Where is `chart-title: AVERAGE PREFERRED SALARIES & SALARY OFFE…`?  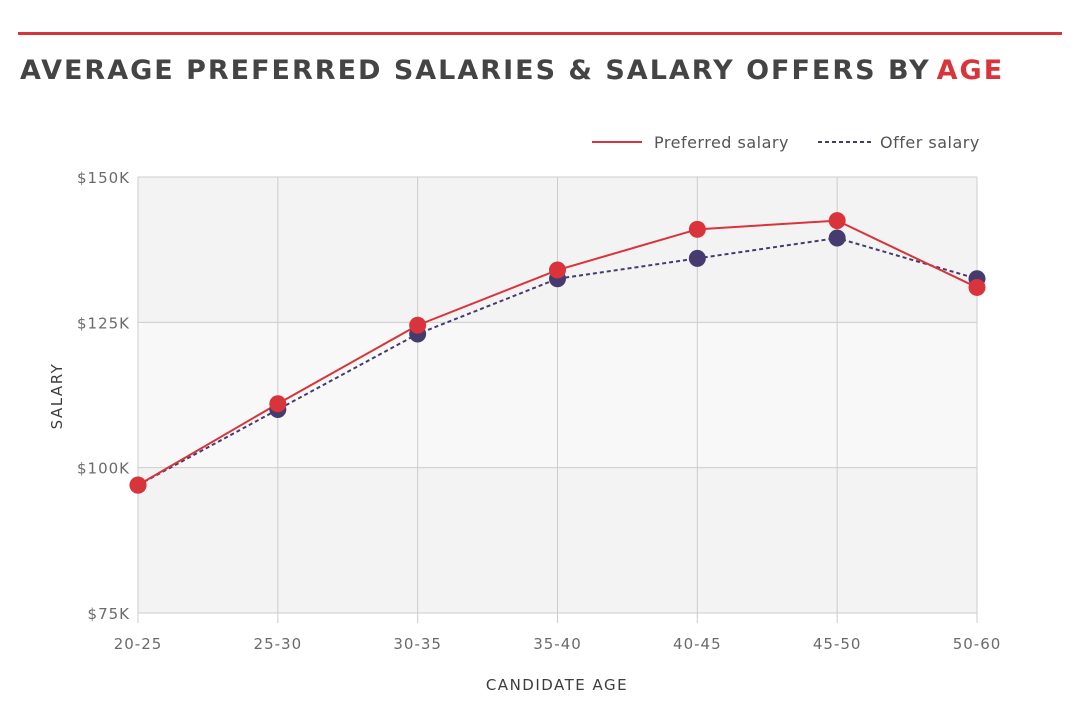 chart-title: AVERAGE PREFERRED SALARIES & SALARY OFFE… is located at coordinates (512, 70).